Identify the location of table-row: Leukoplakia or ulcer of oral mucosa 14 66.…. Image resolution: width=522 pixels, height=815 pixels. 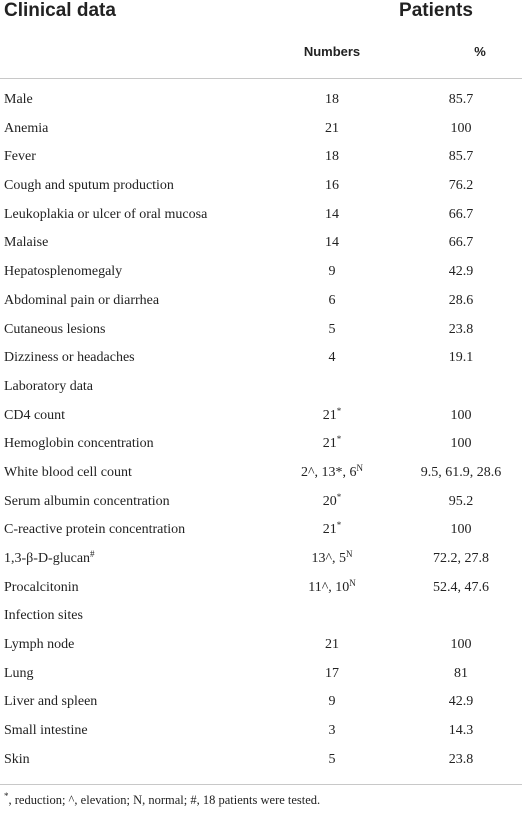
(261, 215).